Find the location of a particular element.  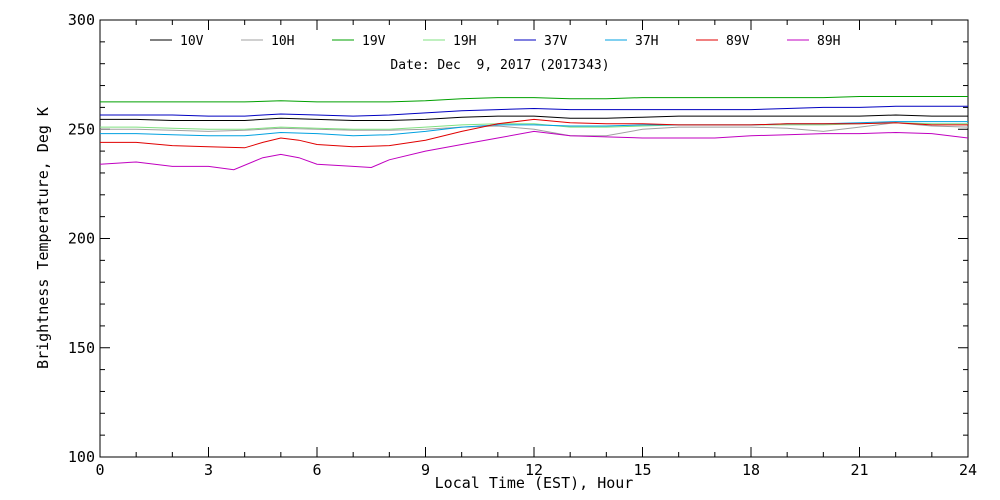

series-line-89v is located at coordinates (534, 133).